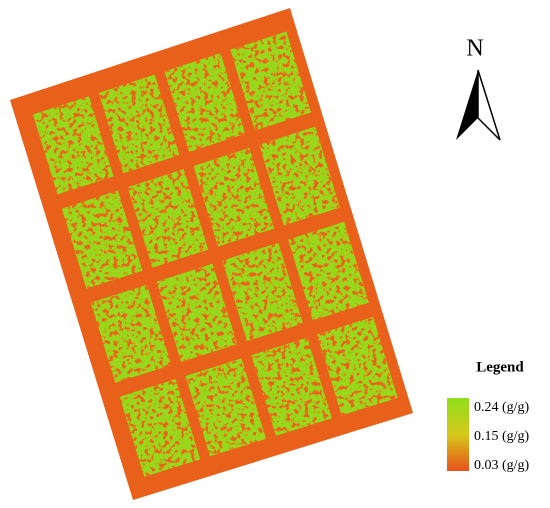  What do you see at coordinates (502, 465) in the screenshot?
I see `legend-label: 0.03 (g/g)` at bounding box center [502, 465].